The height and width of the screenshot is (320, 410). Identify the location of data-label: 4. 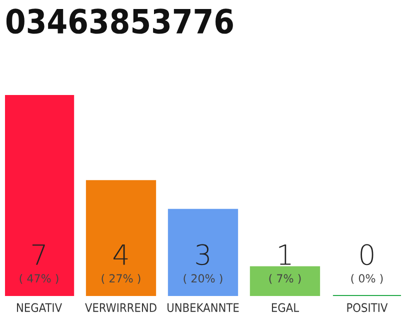
(121, 254).